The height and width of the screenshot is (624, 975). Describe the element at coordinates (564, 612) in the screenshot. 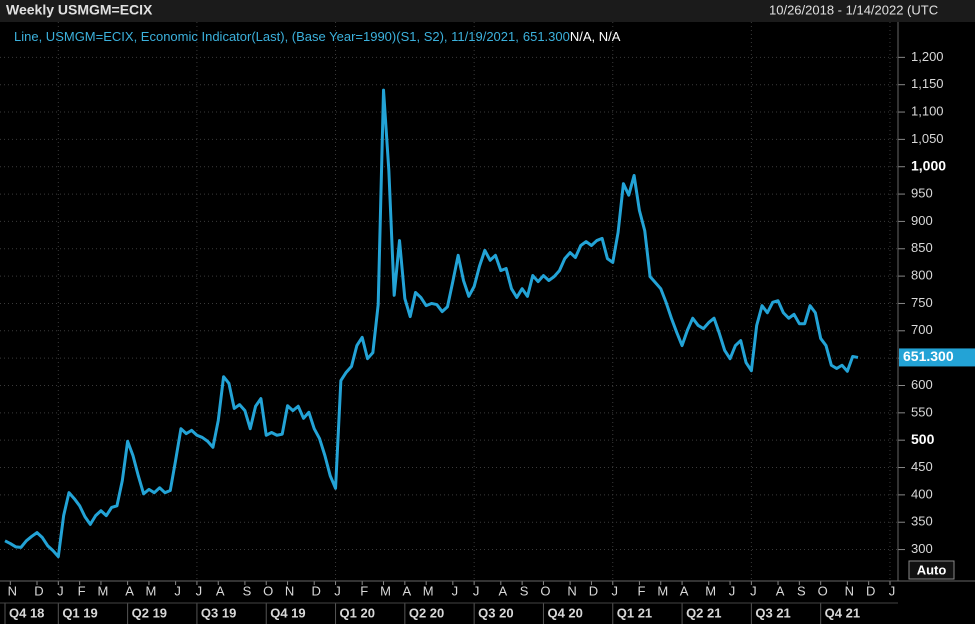

I see `quarter-label: Q4 20` at that location.